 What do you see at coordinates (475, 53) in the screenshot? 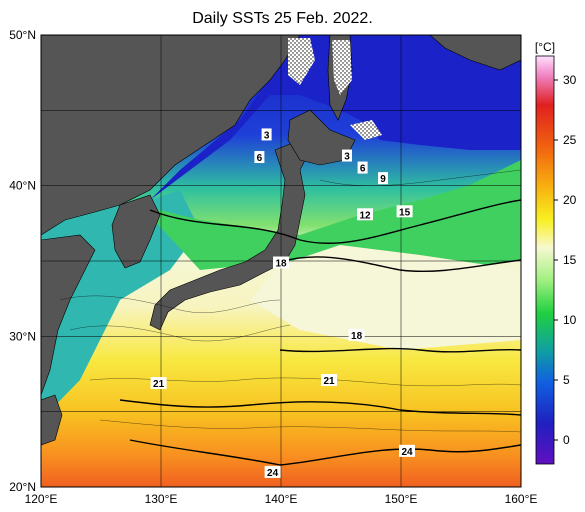
I see `kamchatka-edge` at bounding box center [475, 53].